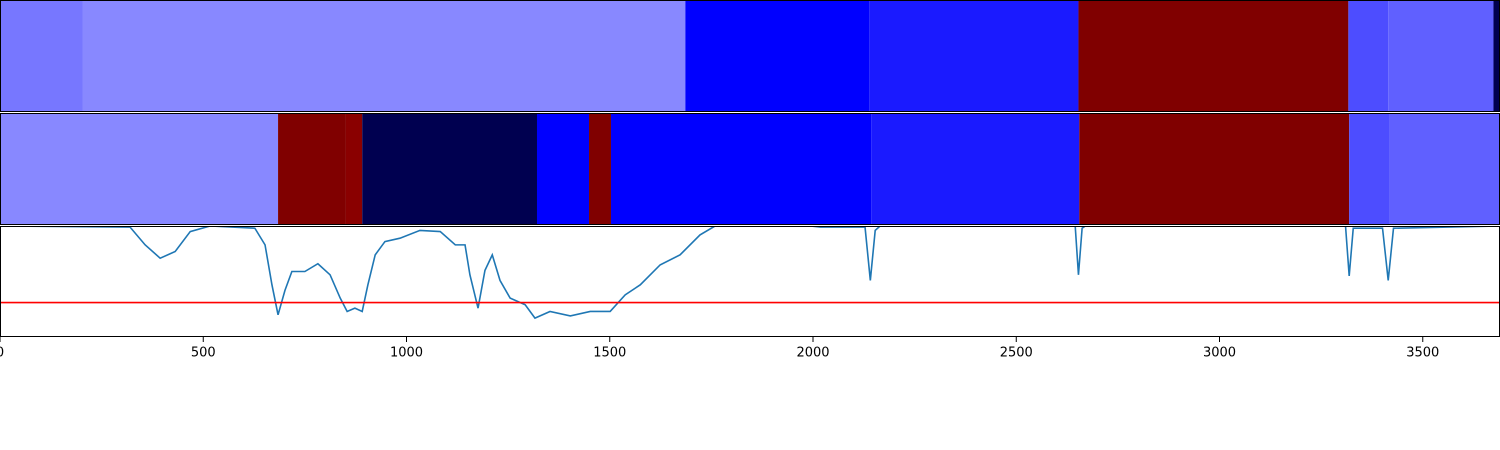 This screenshot has width=1500, height=450. I want to click on x-tick-label: 1000, so click(406, 353).